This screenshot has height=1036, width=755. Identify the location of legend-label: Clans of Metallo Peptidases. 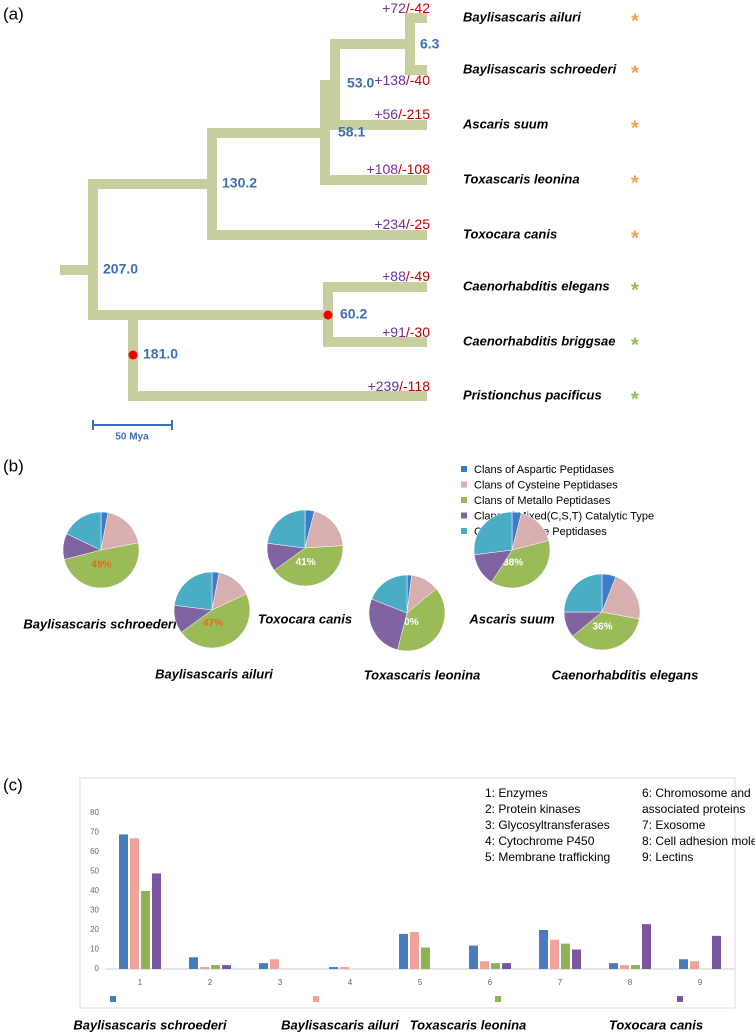
(542, 501).